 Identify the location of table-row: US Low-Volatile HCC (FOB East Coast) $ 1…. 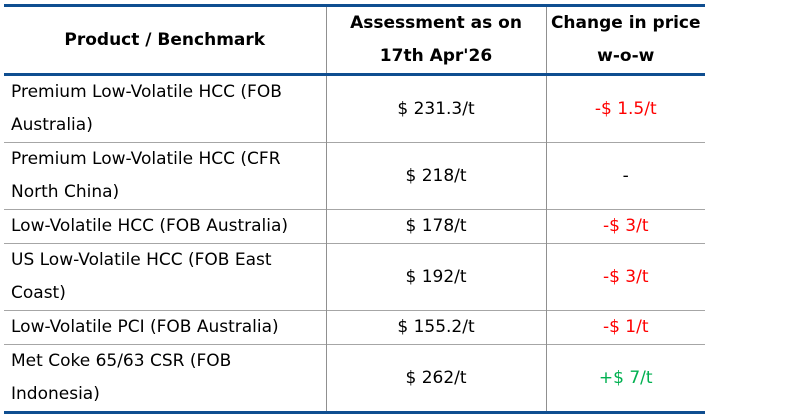
(354, 277).